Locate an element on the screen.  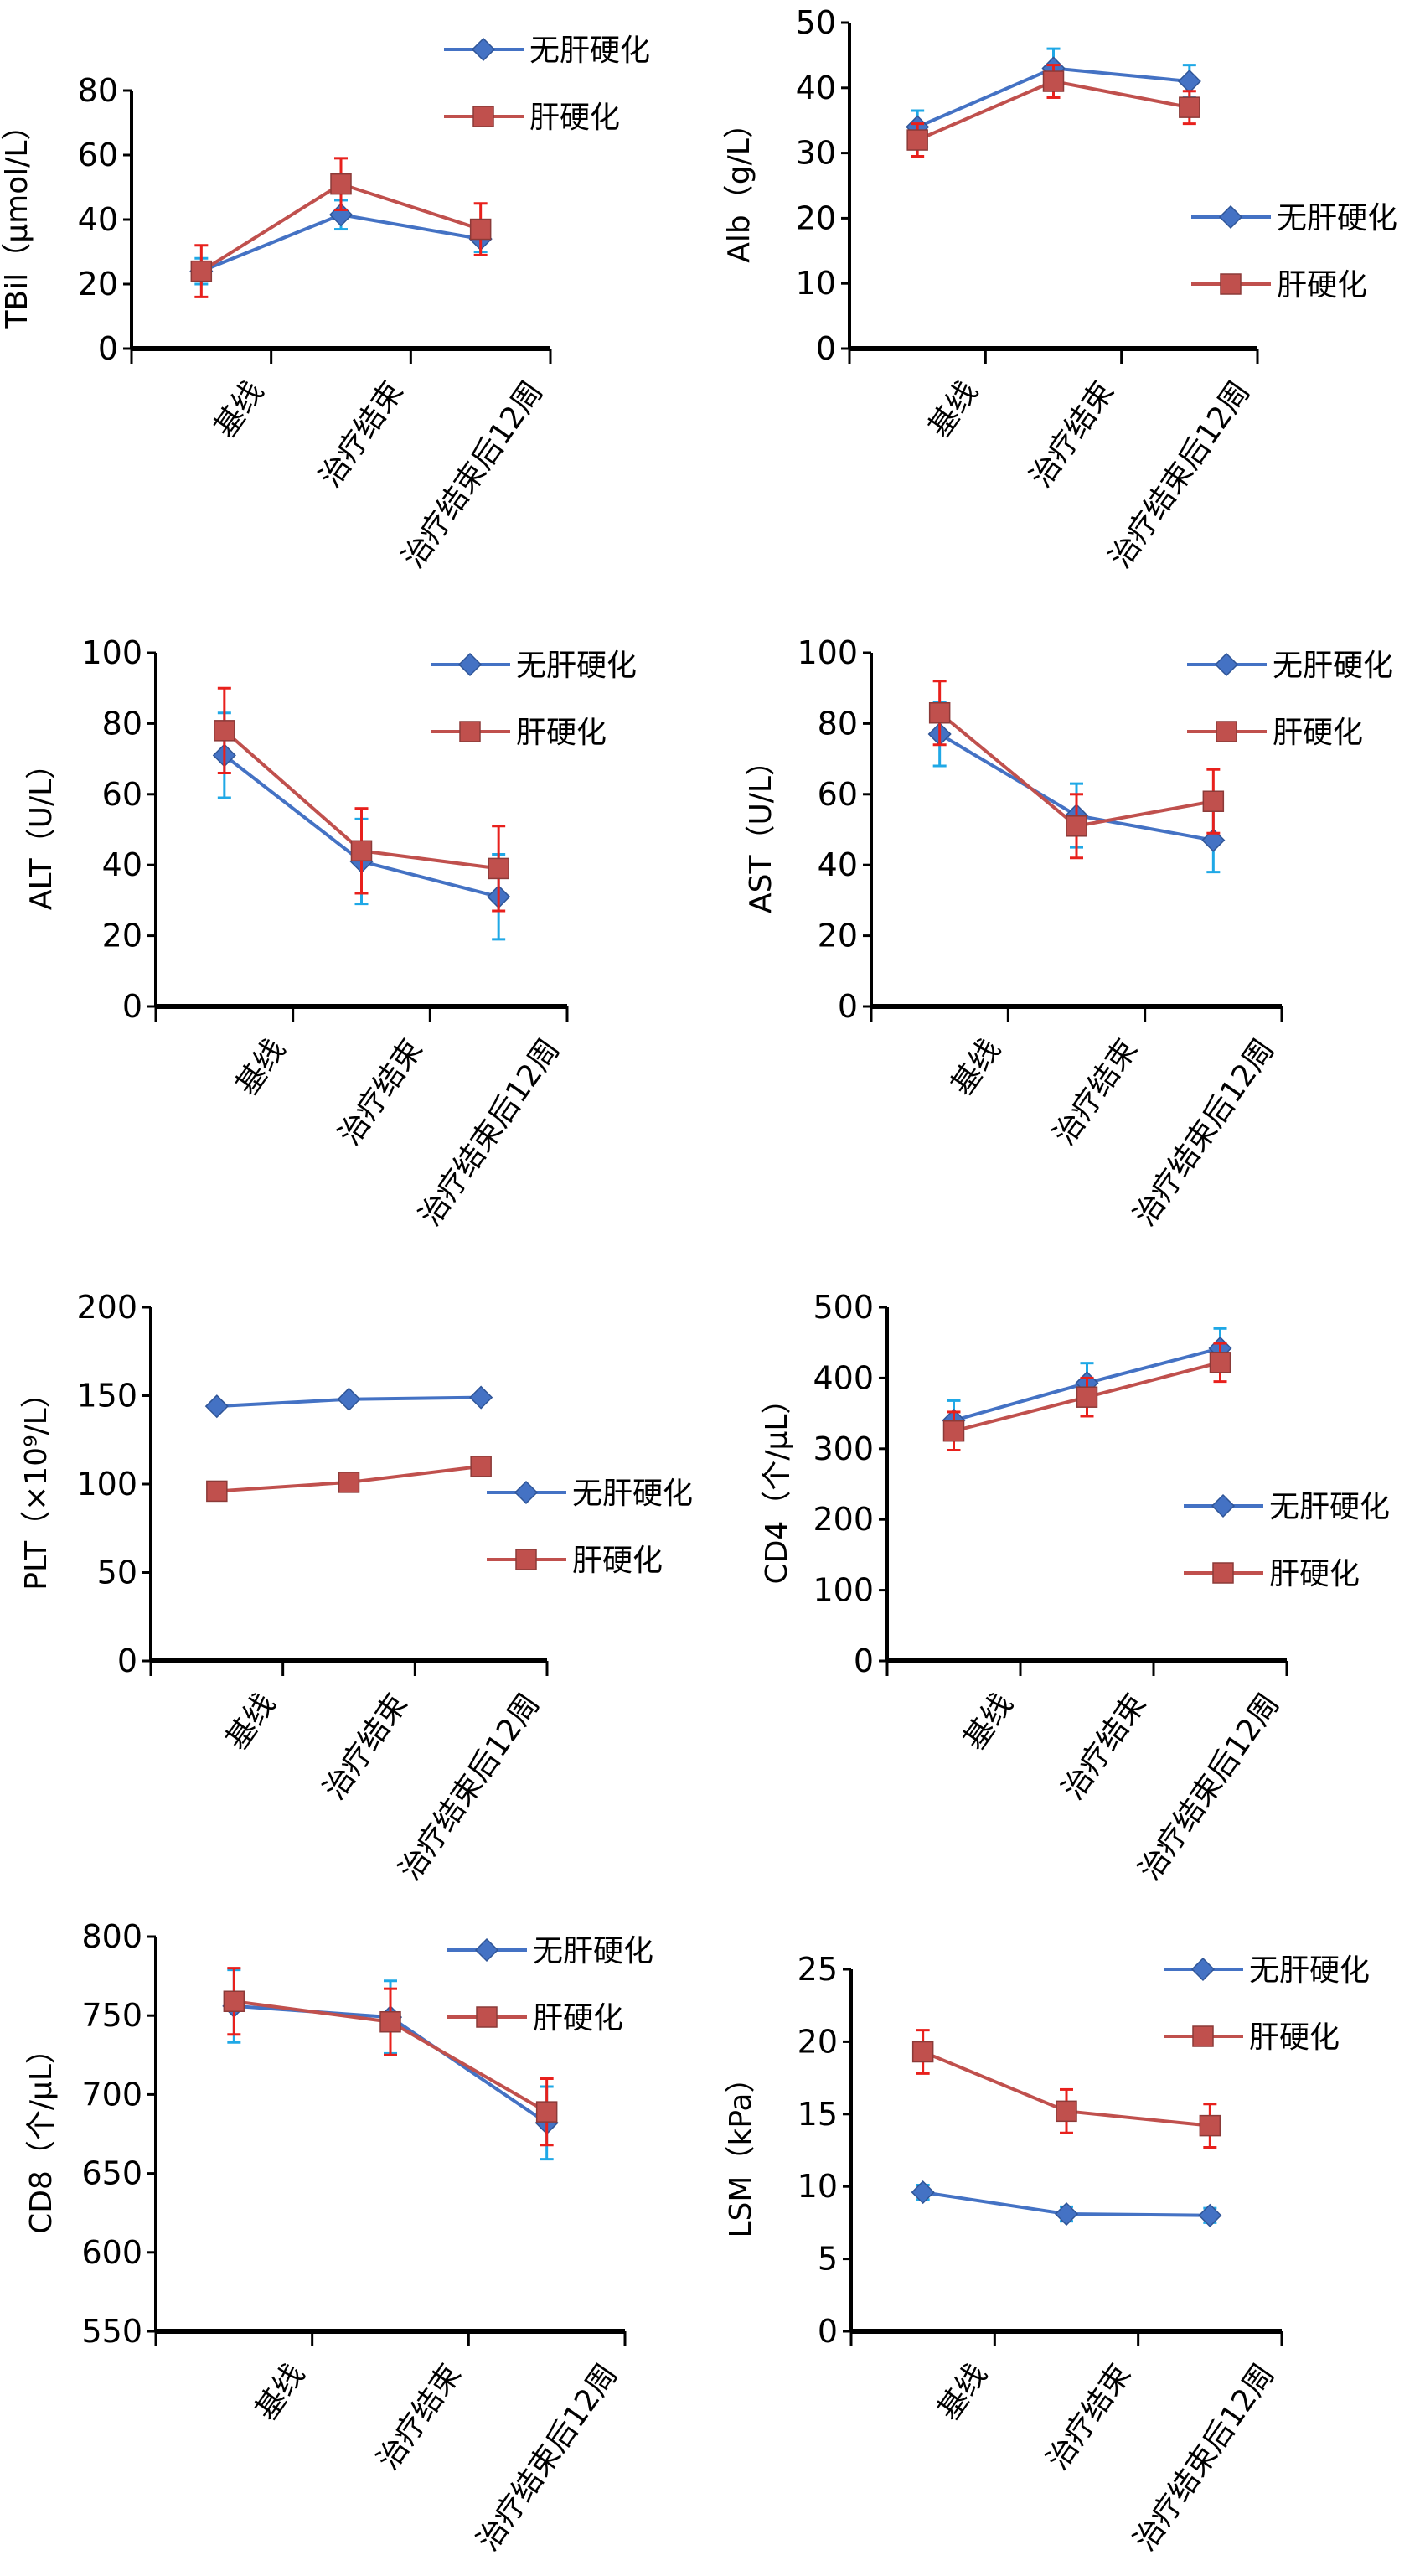
y-tick-label: 50 is located at coordinates (117, 1572).